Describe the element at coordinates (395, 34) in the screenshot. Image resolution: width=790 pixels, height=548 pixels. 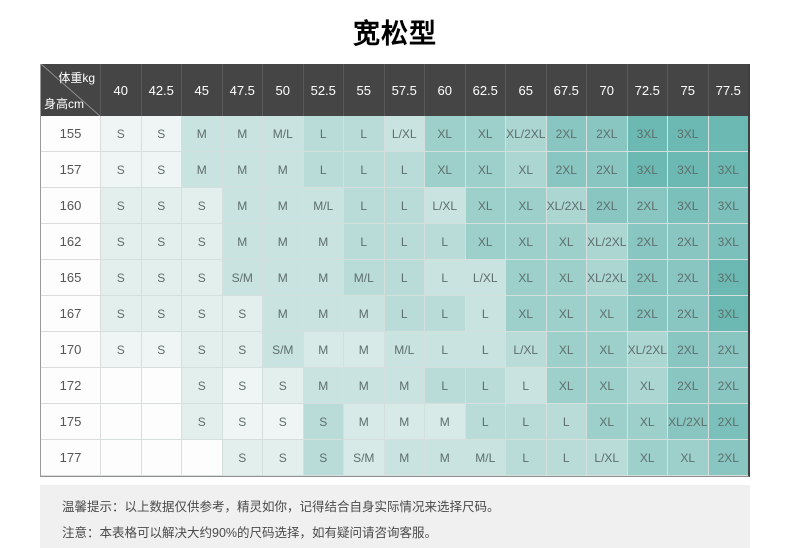
I see `page-title: 宽松型` at that location.